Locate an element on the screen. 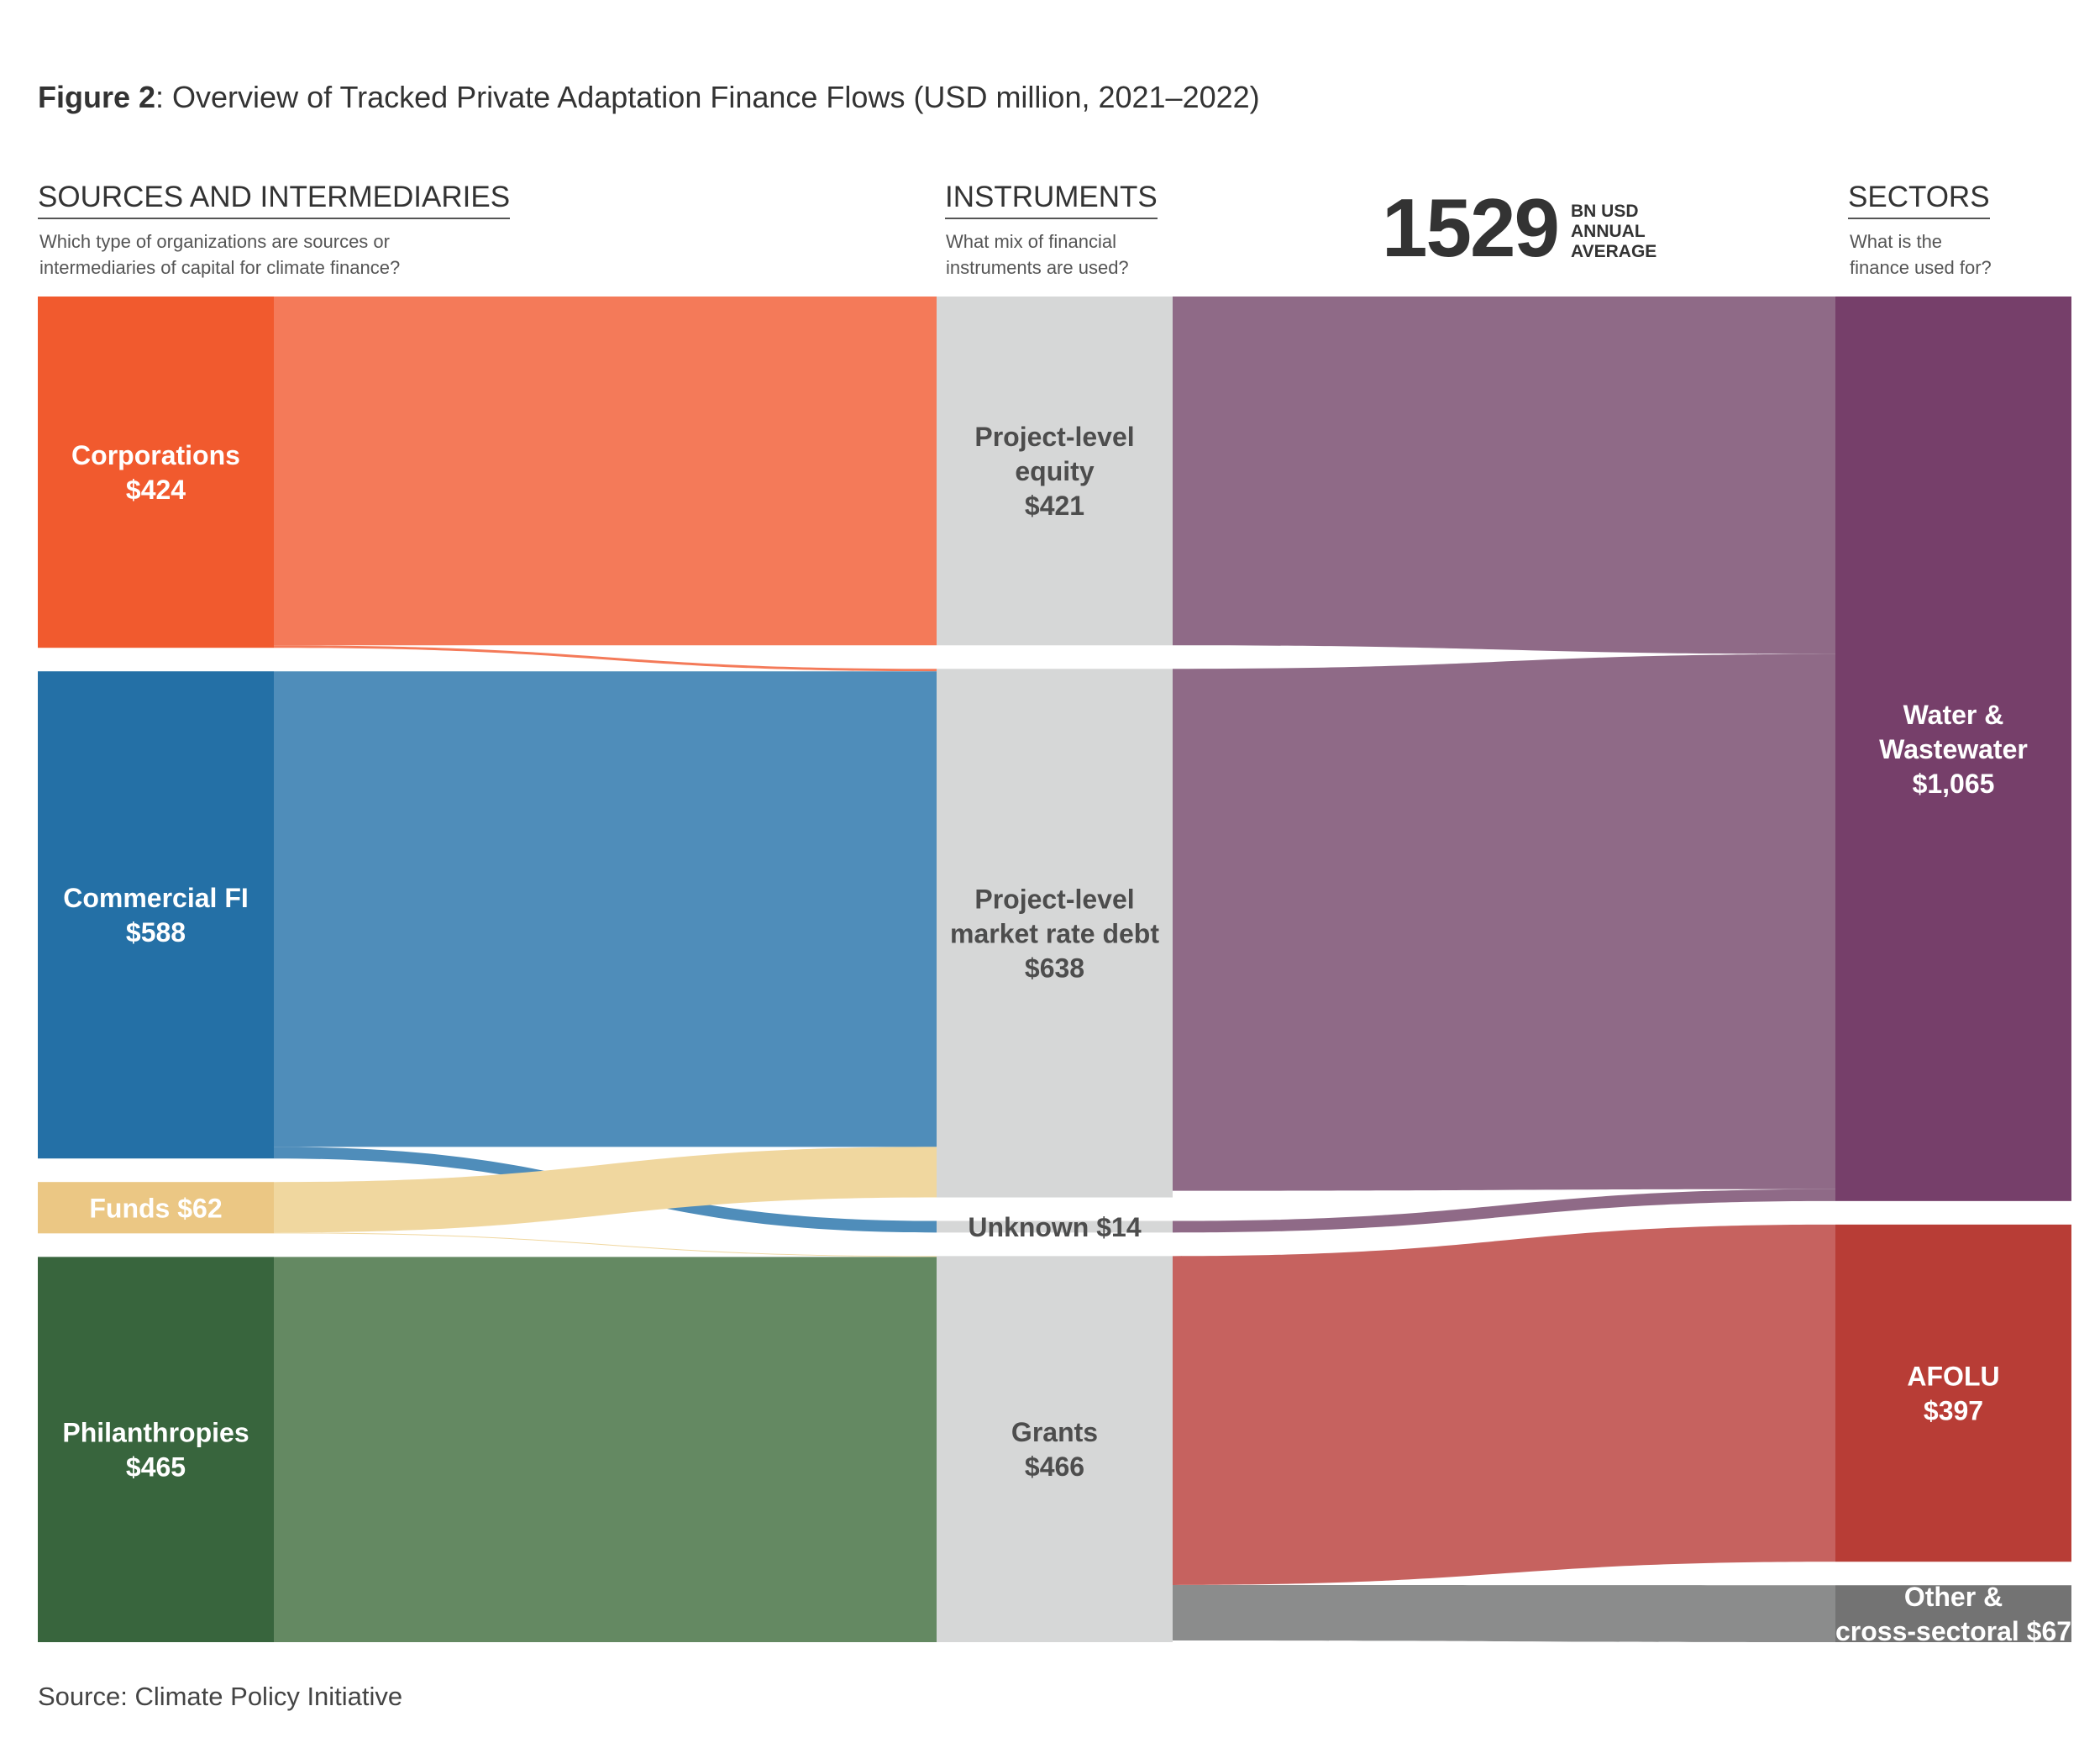 The image size is (2100, 1748). flow-grants-to-afolu is located at coordinates (1504, 1404).